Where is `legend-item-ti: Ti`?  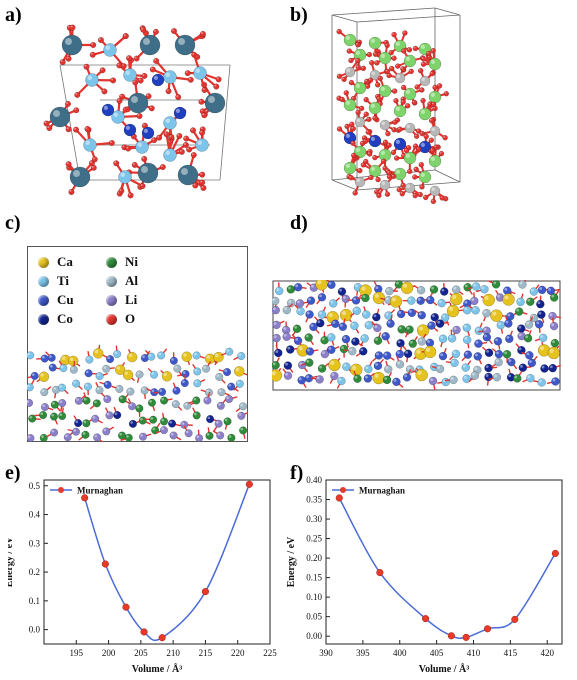
legend-item-ti: Ti is located at coordinates (53, 281).